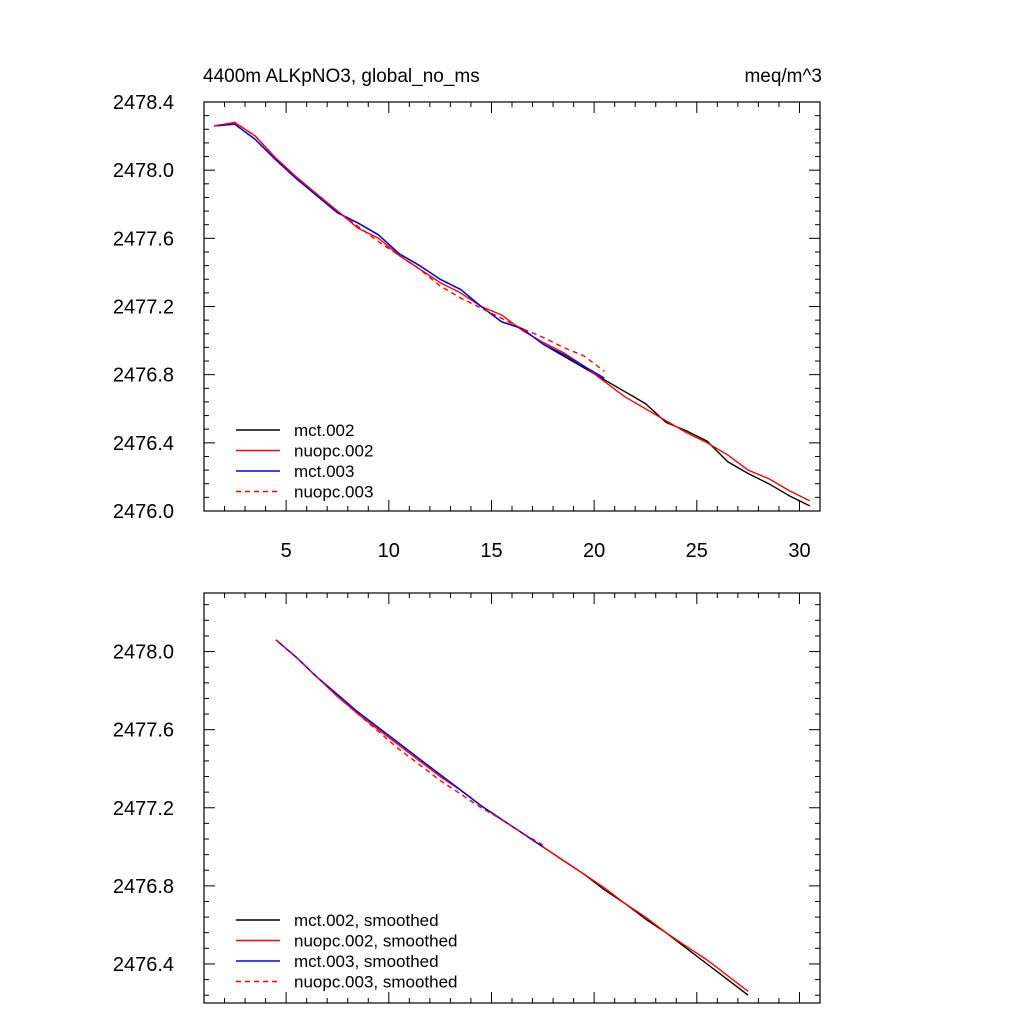 The height and width of the screenshot is (1024, 1024). What do you see at coordinates (366, 920) in the screenshot?
I see `legend-label: mct.002, smoothed` at bounding box center [366, 920].